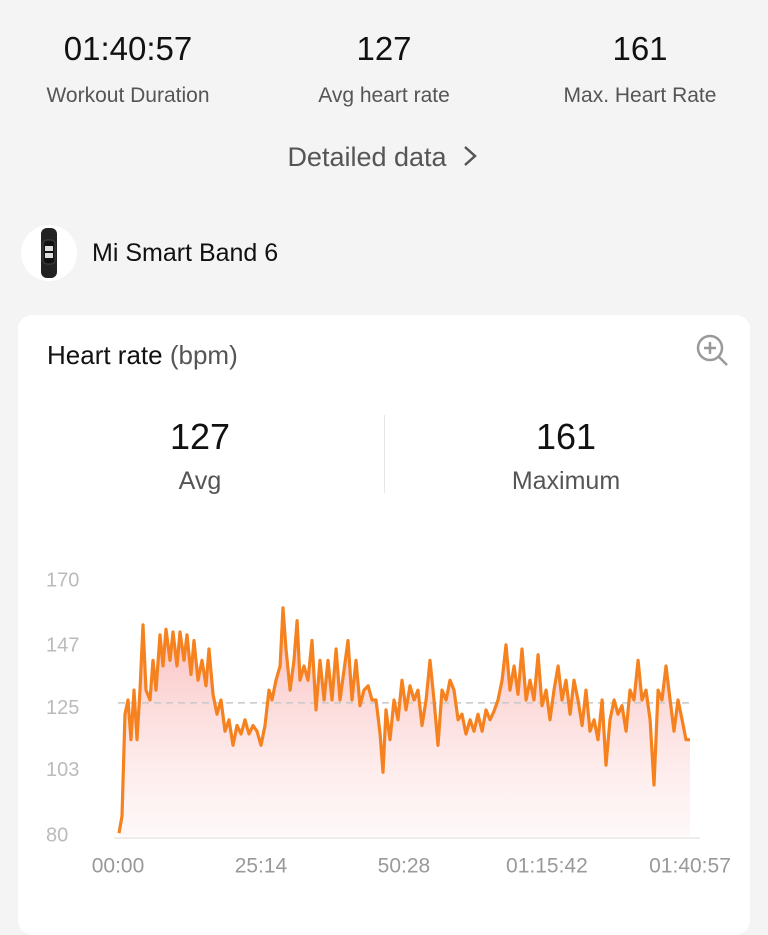  I want to click on card-stat-value: 161, so click(566, 436).